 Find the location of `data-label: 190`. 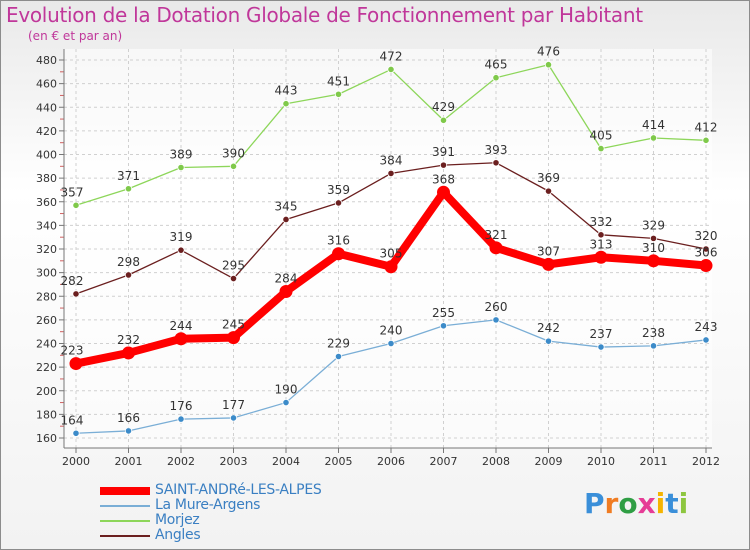

data-label: 190 is located at coordinates (286, 390).